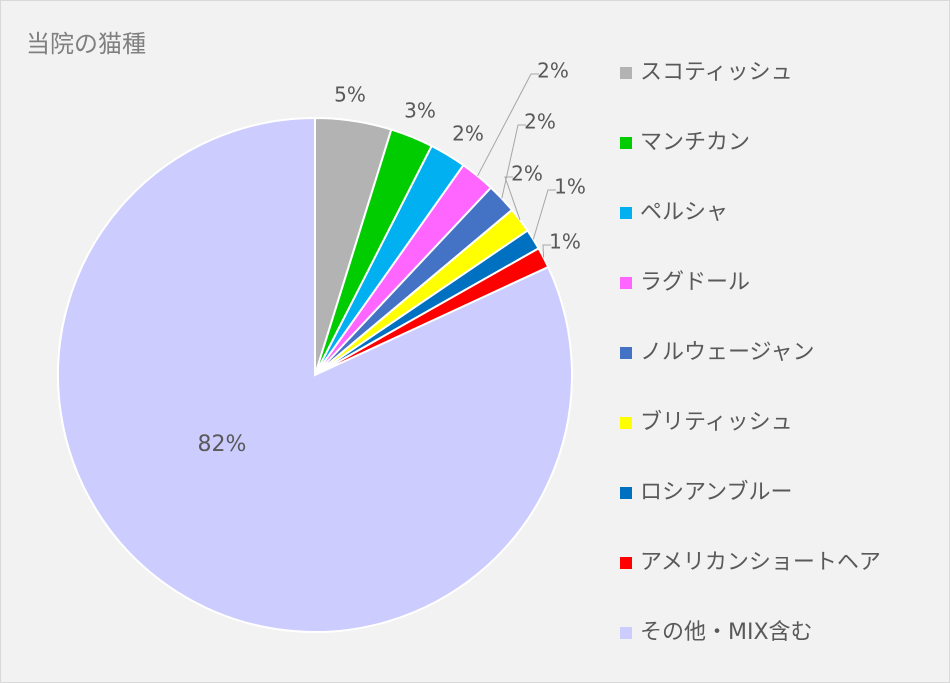  Describe the element at coordinates (716, 422) in the screenshot. I see `legend-label: ブリティッシュ` at that location.